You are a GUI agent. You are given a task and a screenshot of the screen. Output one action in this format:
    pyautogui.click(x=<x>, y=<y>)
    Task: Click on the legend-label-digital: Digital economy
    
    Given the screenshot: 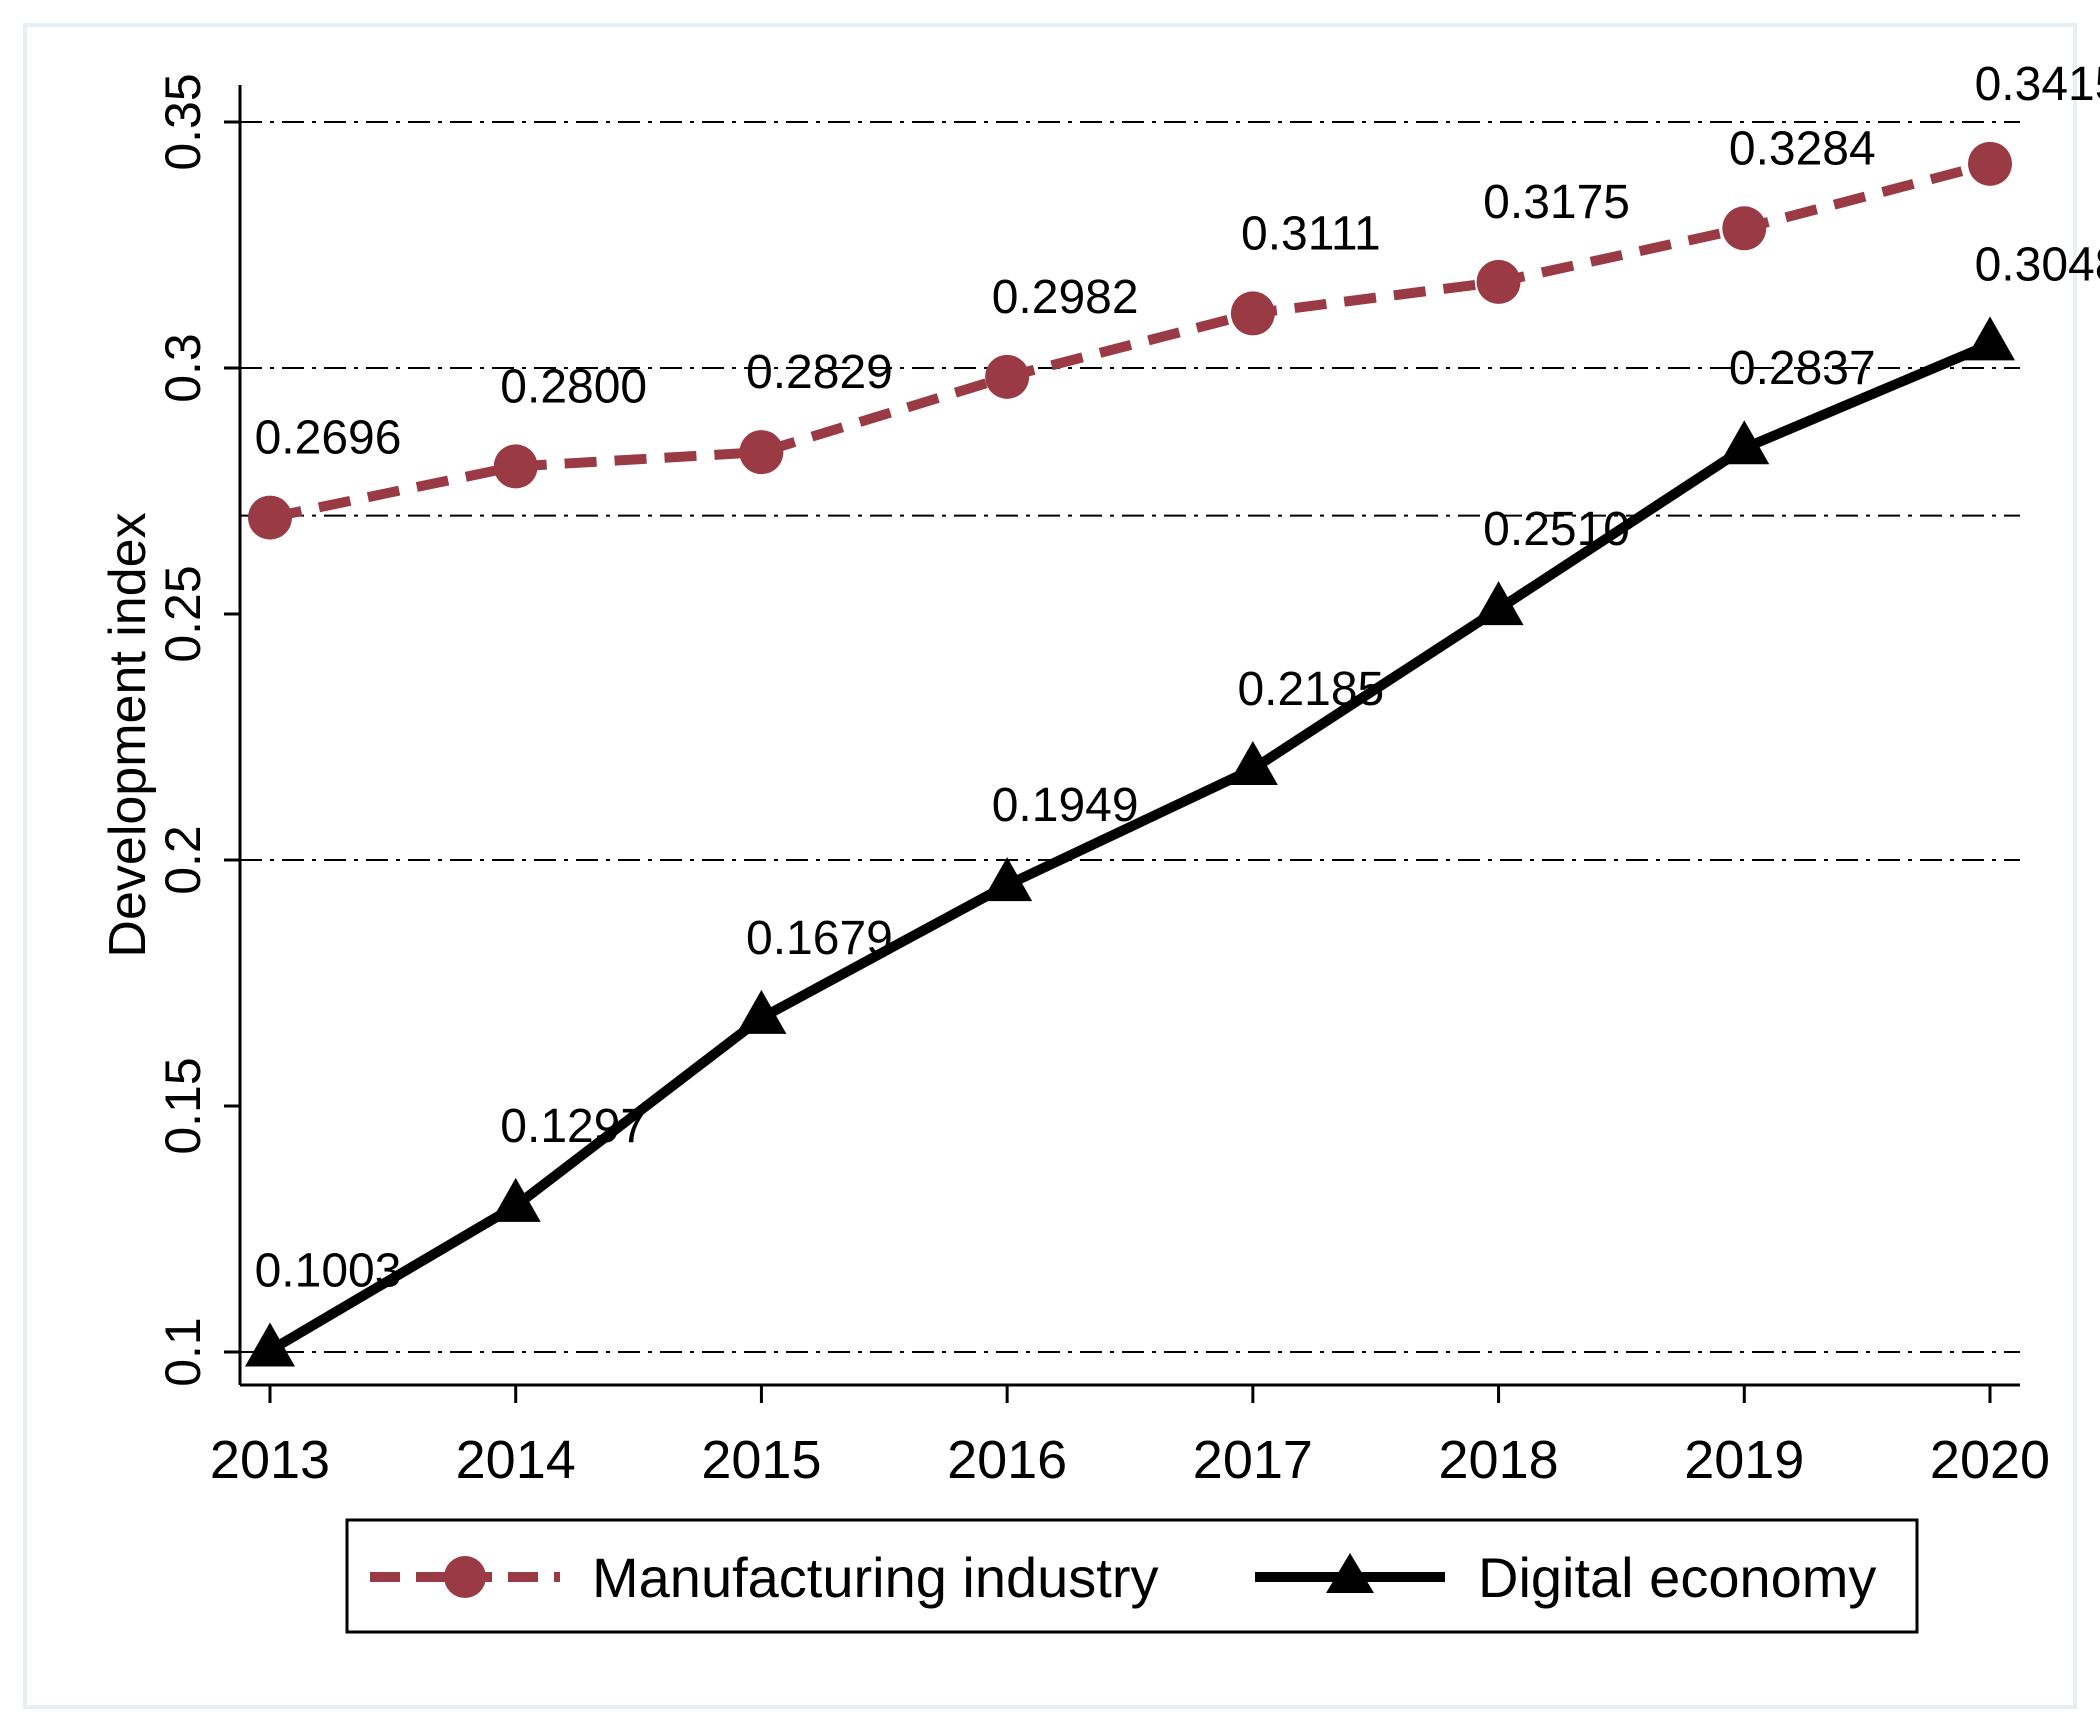 What is the action you would take?
    pyautogui.click(x=1677, y=1577)
    